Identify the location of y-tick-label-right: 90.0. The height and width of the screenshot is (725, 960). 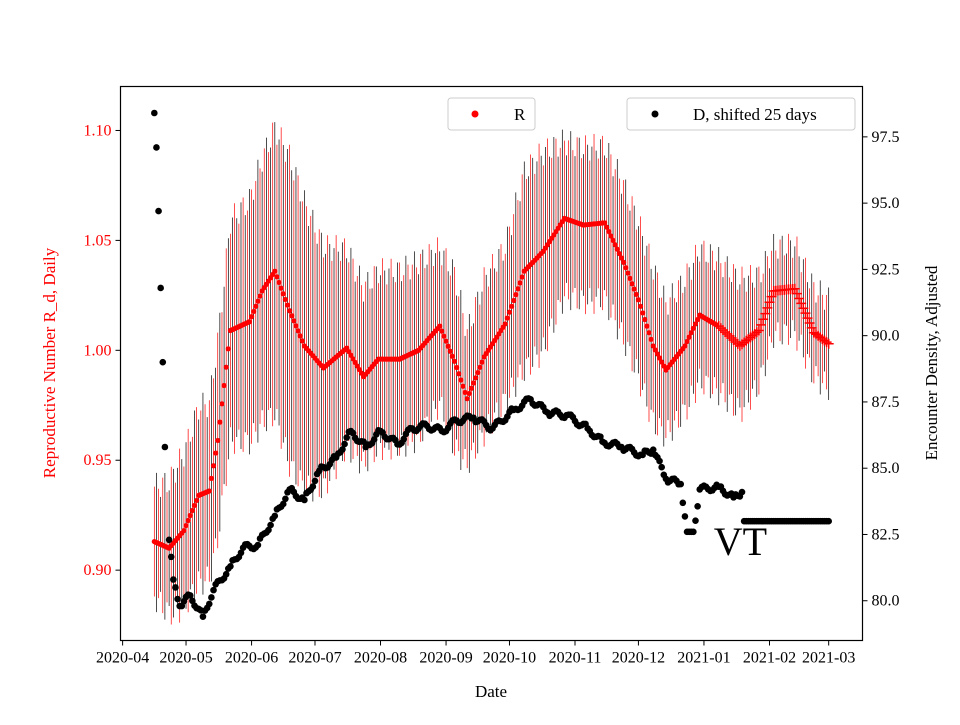
(886, 336).